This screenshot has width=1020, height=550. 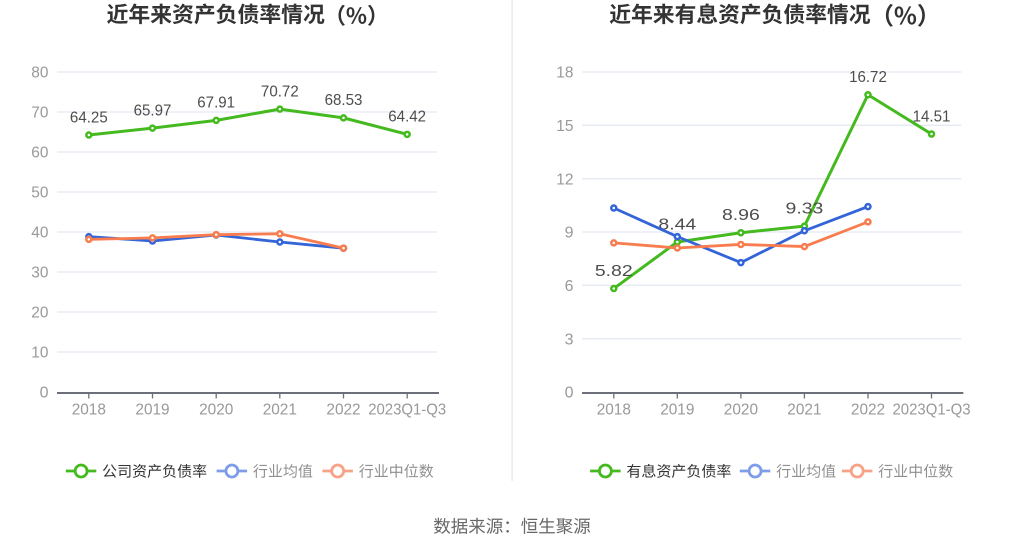 What do you see at coordinates (39, 73) in the screenshot?
I see `svg-text: 80` at bounding box center [39, 73].